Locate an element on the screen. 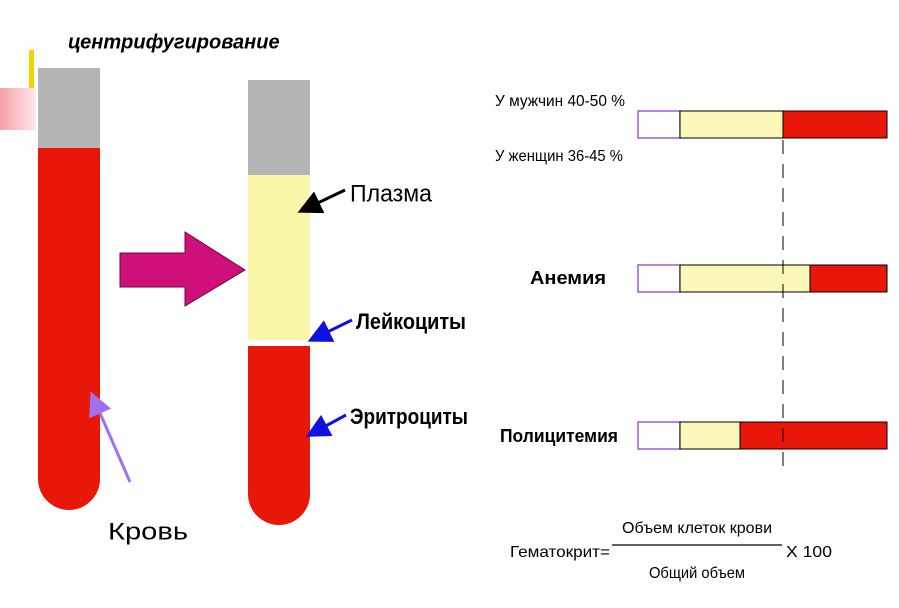 Image resolution: width=899 pixels, height=608 pixels. tube2-gray is located at coordinates (279, 127).